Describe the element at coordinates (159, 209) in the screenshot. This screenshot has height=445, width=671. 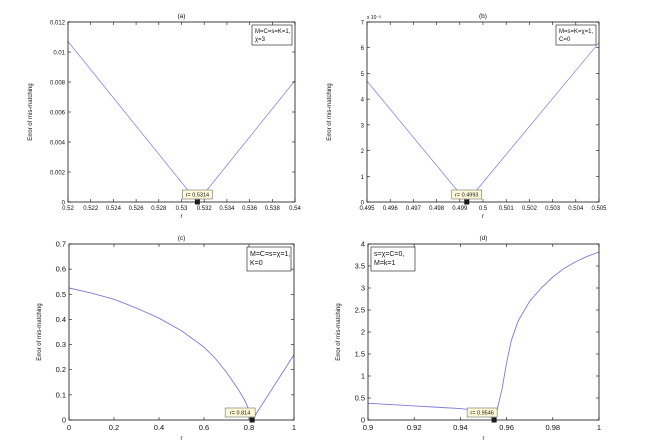
I see `x-tick-label: 0.528` at that location.